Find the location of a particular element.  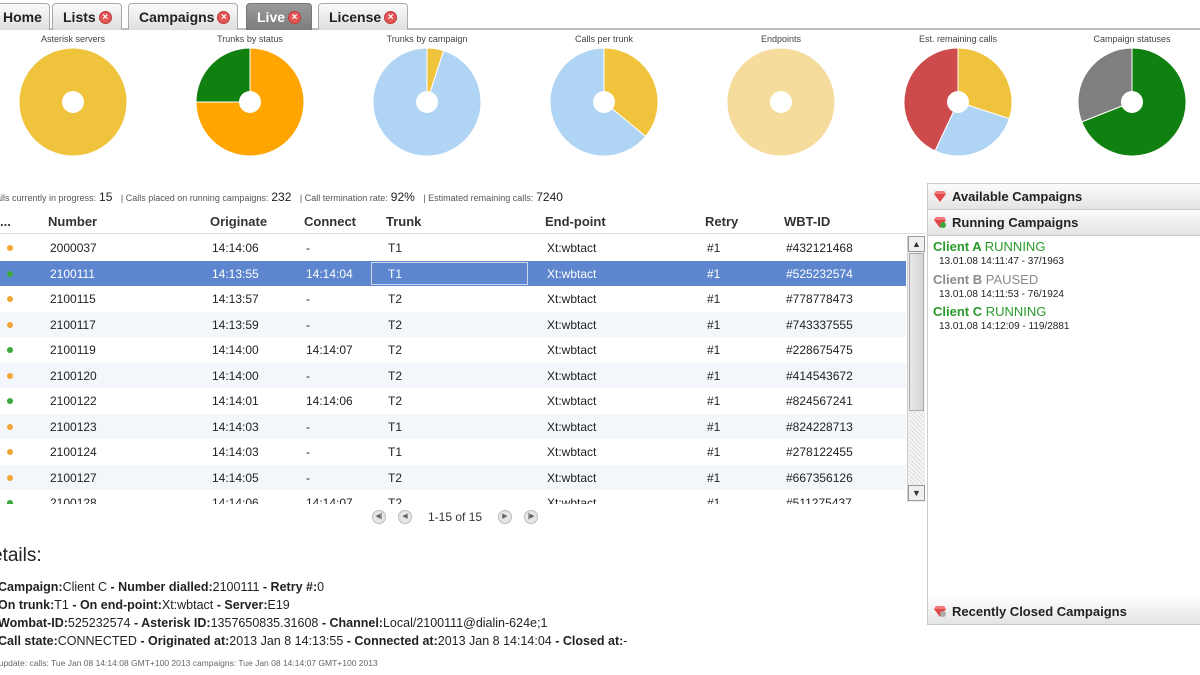

detail-key: Campaign: is located at coordinates (31, 587).